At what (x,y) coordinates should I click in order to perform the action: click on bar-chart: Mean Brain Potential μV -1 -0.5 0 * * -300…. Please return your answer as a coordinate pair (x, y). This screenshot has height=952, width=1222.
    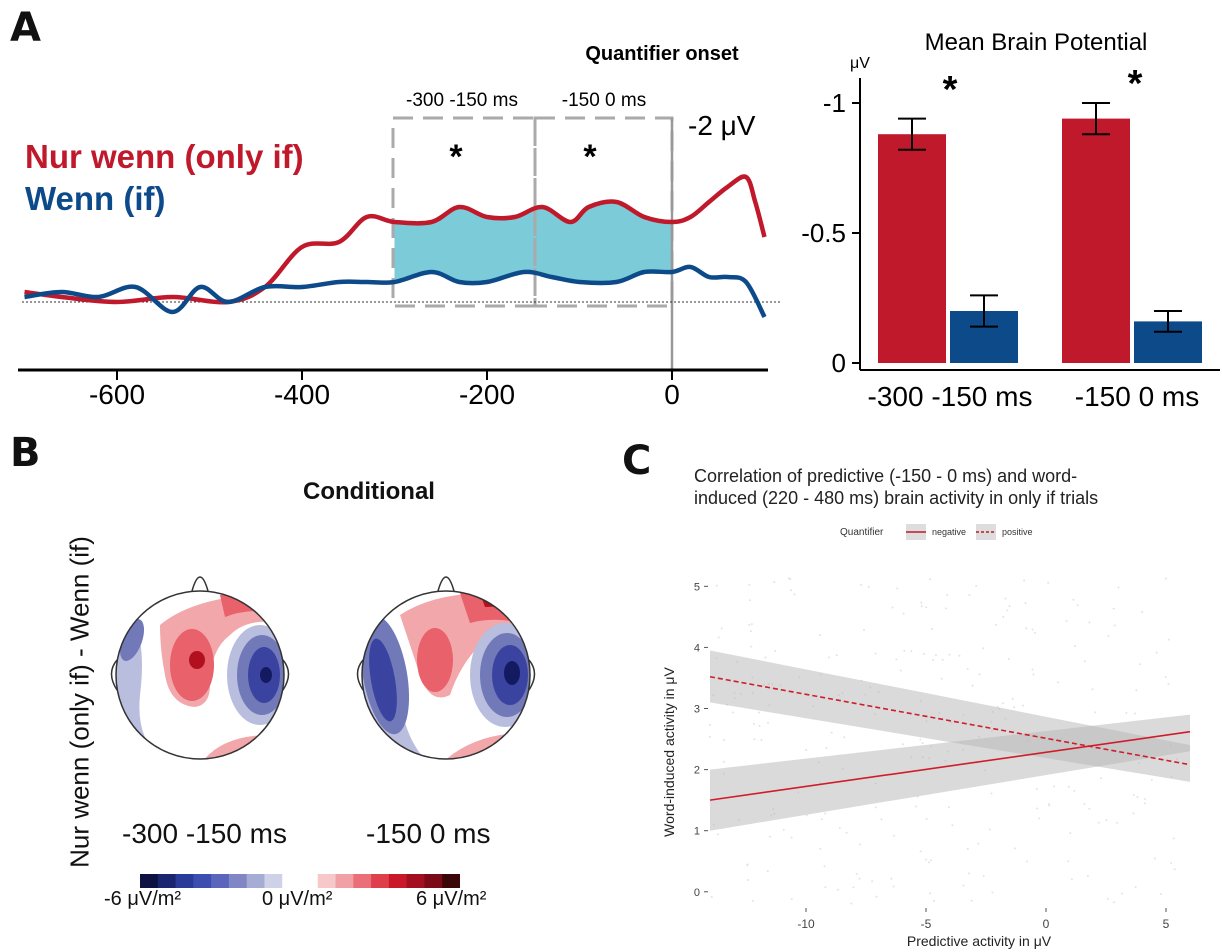
    Looking at the image, I should click on (1010, 220).